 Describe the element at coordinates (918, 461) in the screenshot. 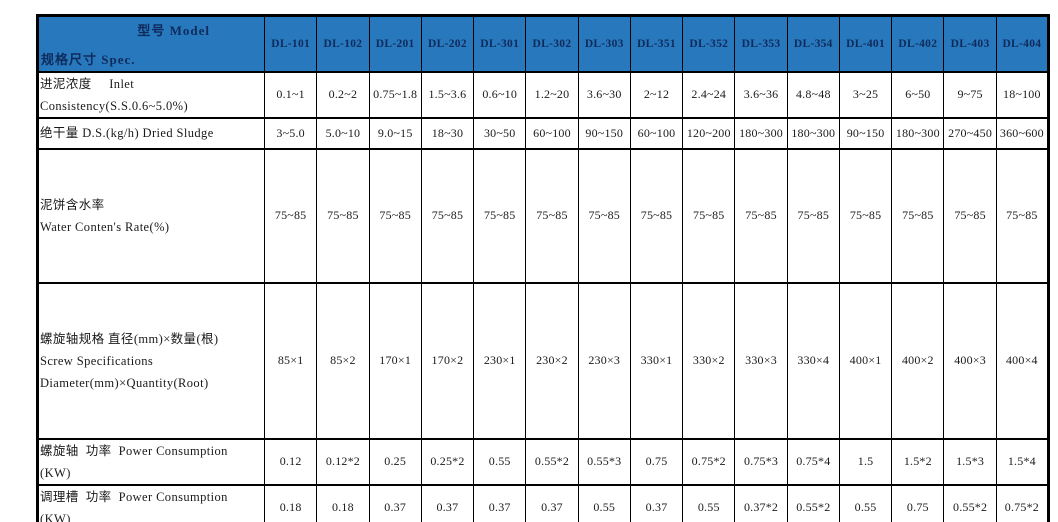

I see `value-cell: 1.5*2` at that location.